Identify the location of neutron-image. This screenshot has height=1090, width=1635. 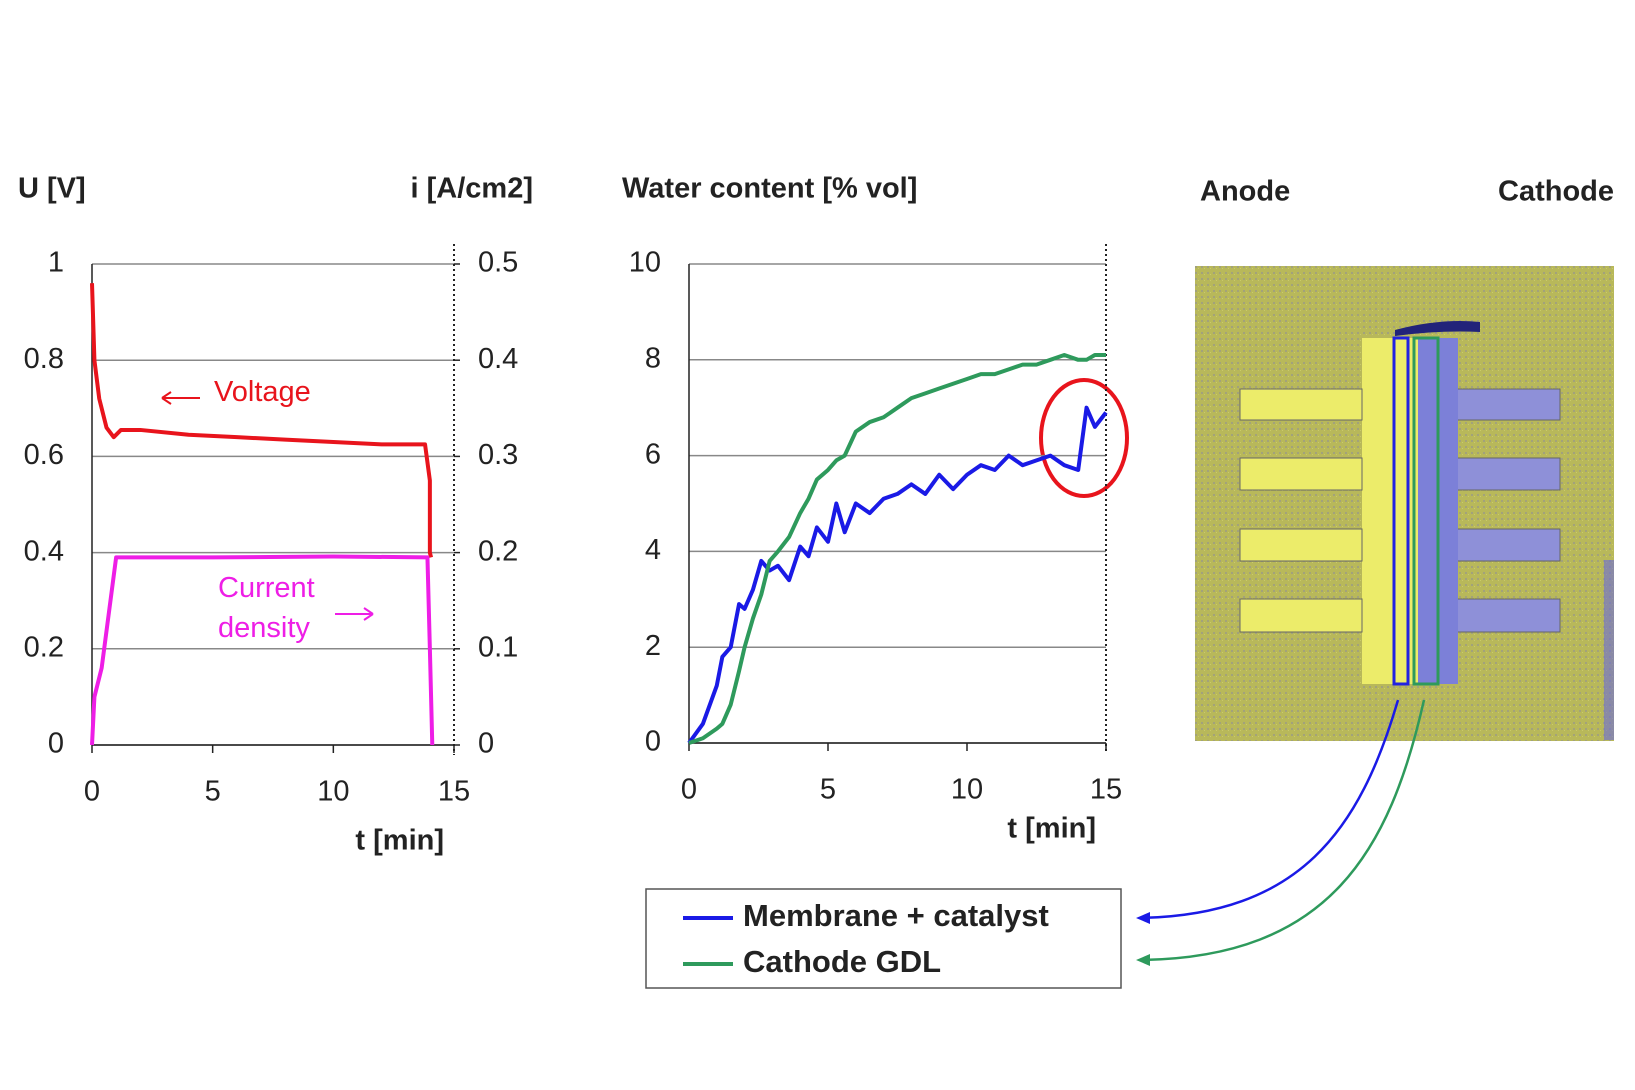
(1404, 503).